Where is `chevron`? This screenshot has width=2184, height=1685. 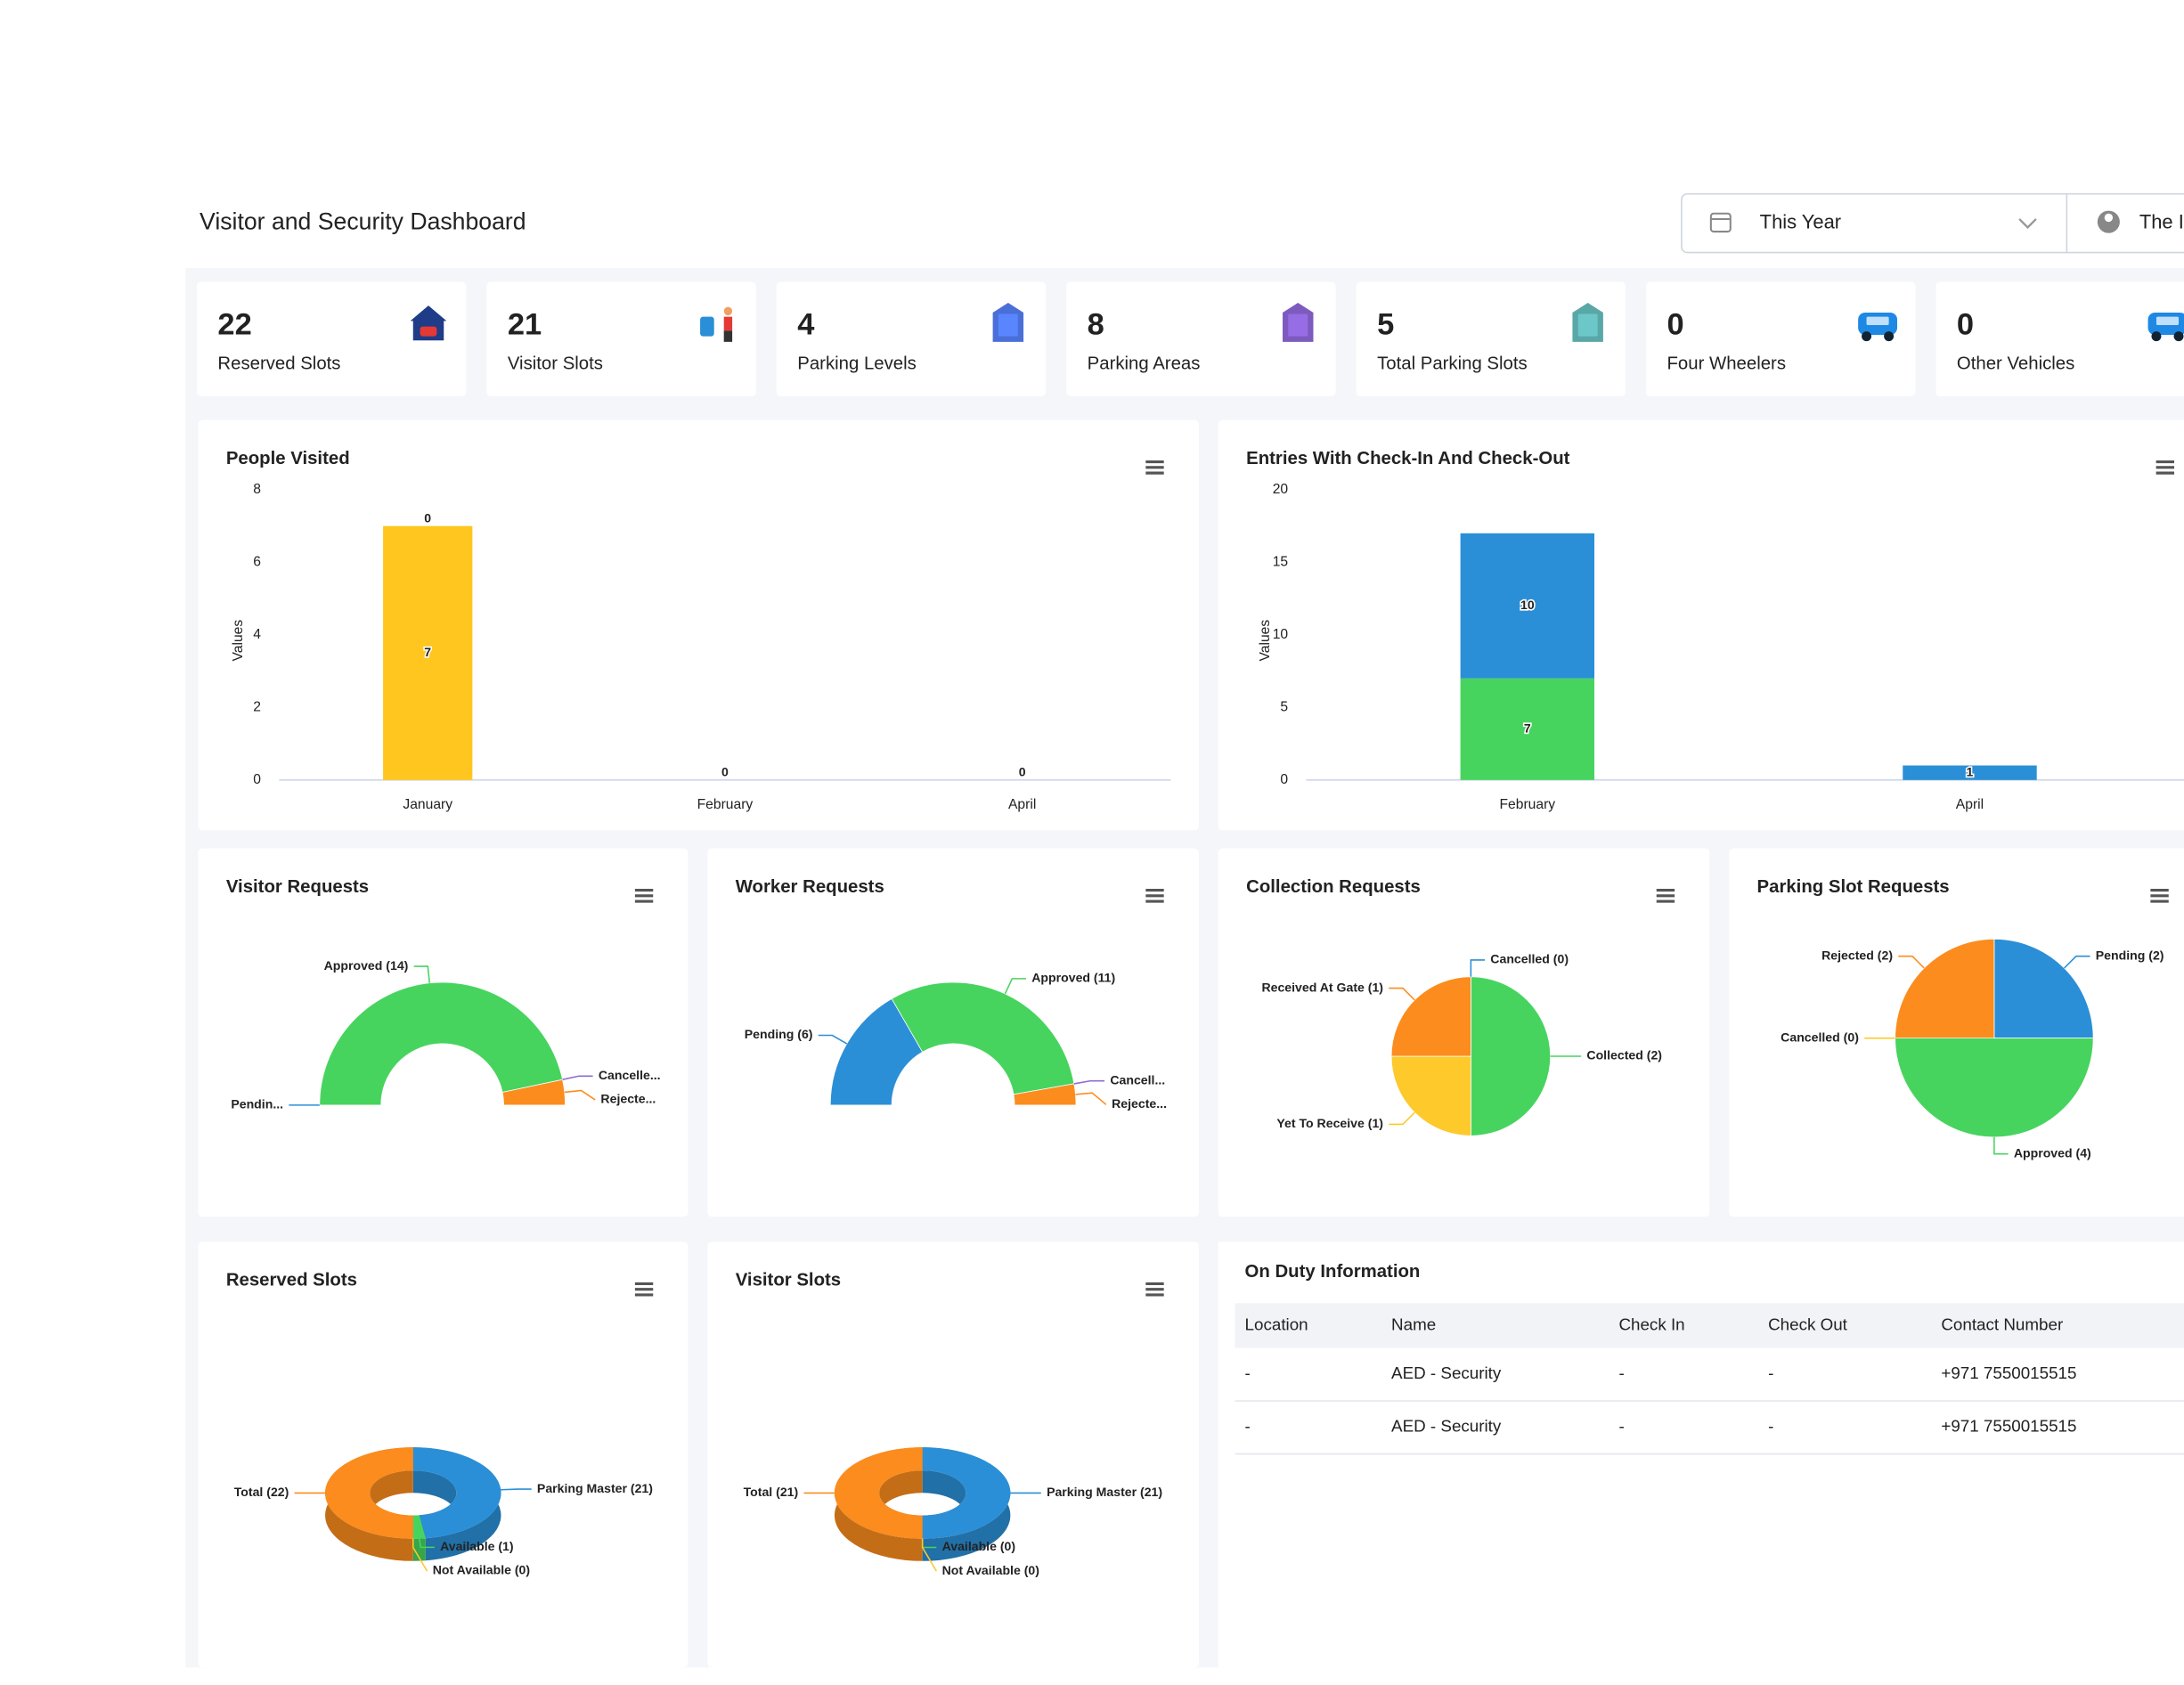 chevron is located at coordinates (2028, 224).